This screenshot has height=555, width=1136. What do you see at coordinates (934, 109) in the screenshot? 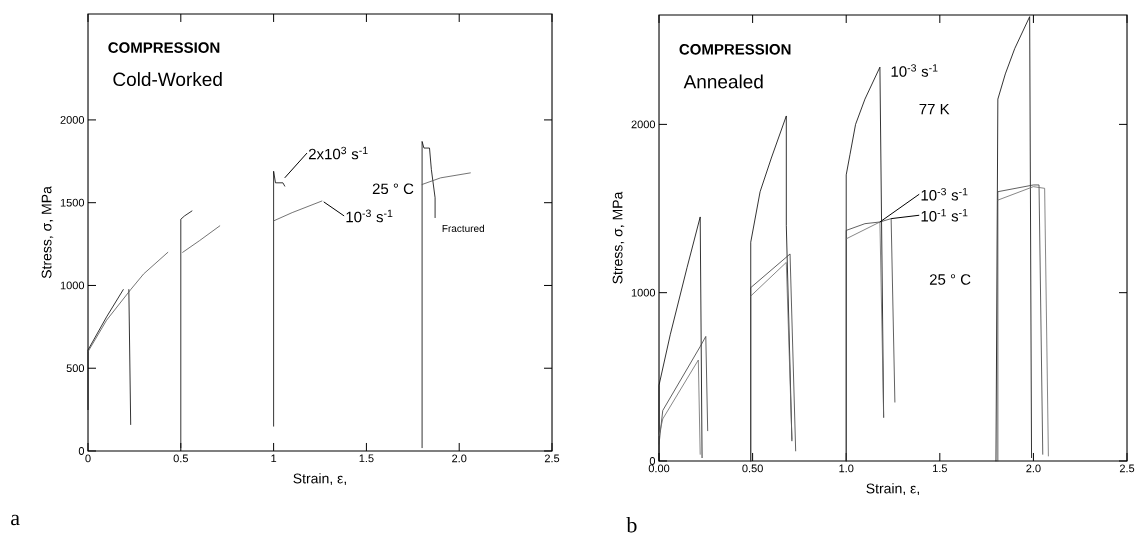
I see `annotation: 77 K` at bounding box center [934, 109].